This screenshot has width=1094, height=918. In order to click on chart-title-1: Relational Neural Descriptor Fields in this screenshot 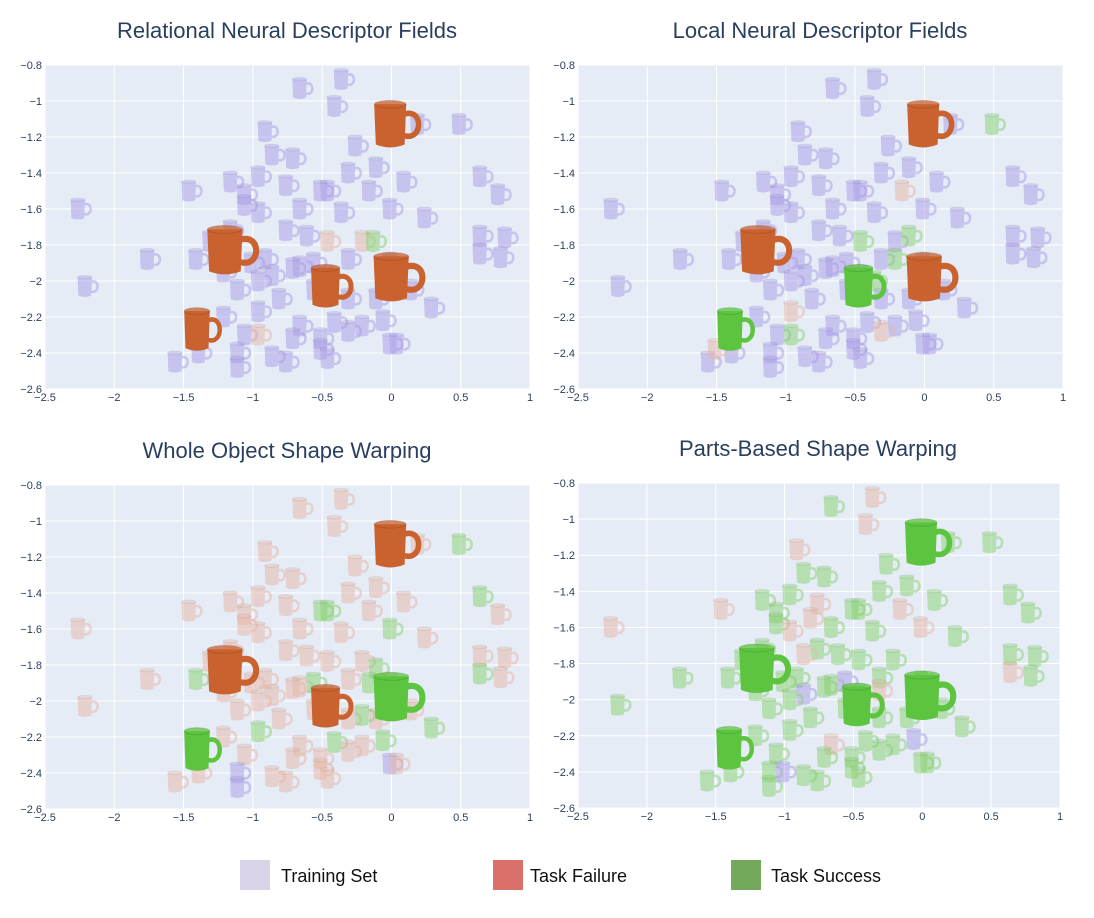, I will do `click(287, 30)`.